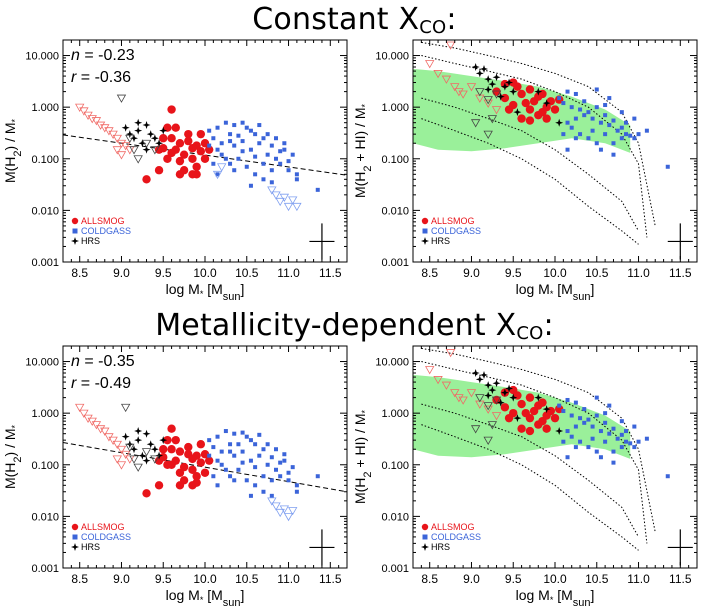 Image resolution: width=709 pixels, height=610 pixels. I want to click on legend-marker-allsmog, so click(425, 527).